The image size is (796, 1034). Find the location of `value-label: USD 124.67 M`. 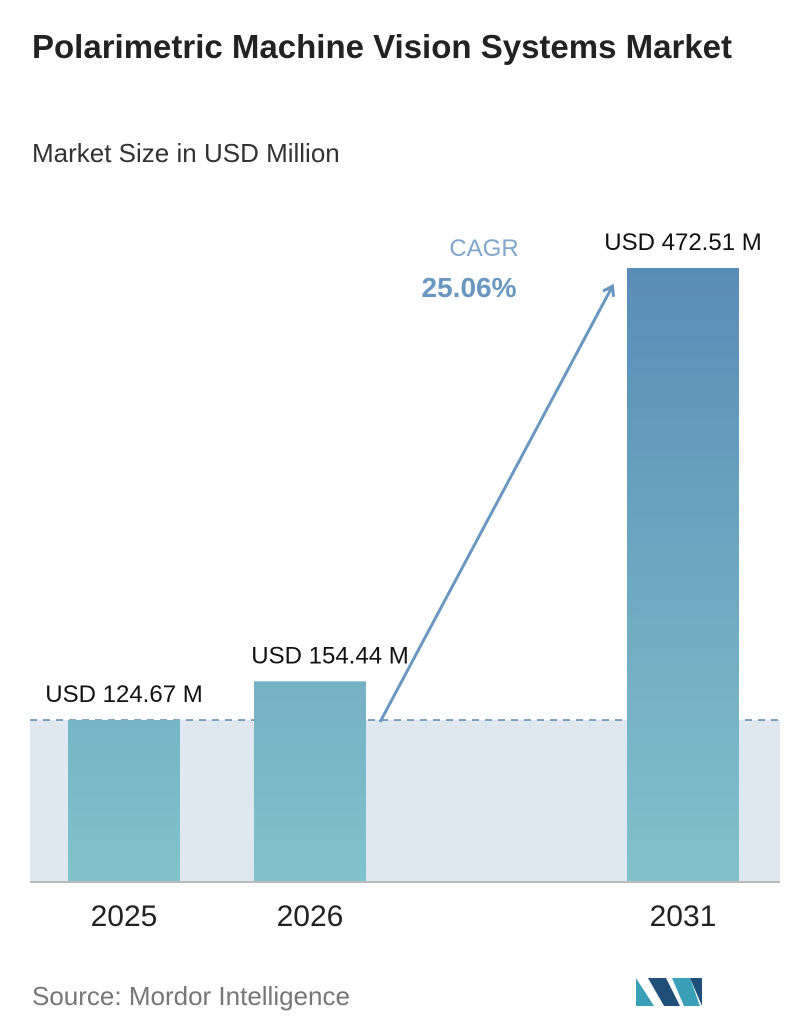

value-label: USD 124.67 M is located at coordinates (123, 694).